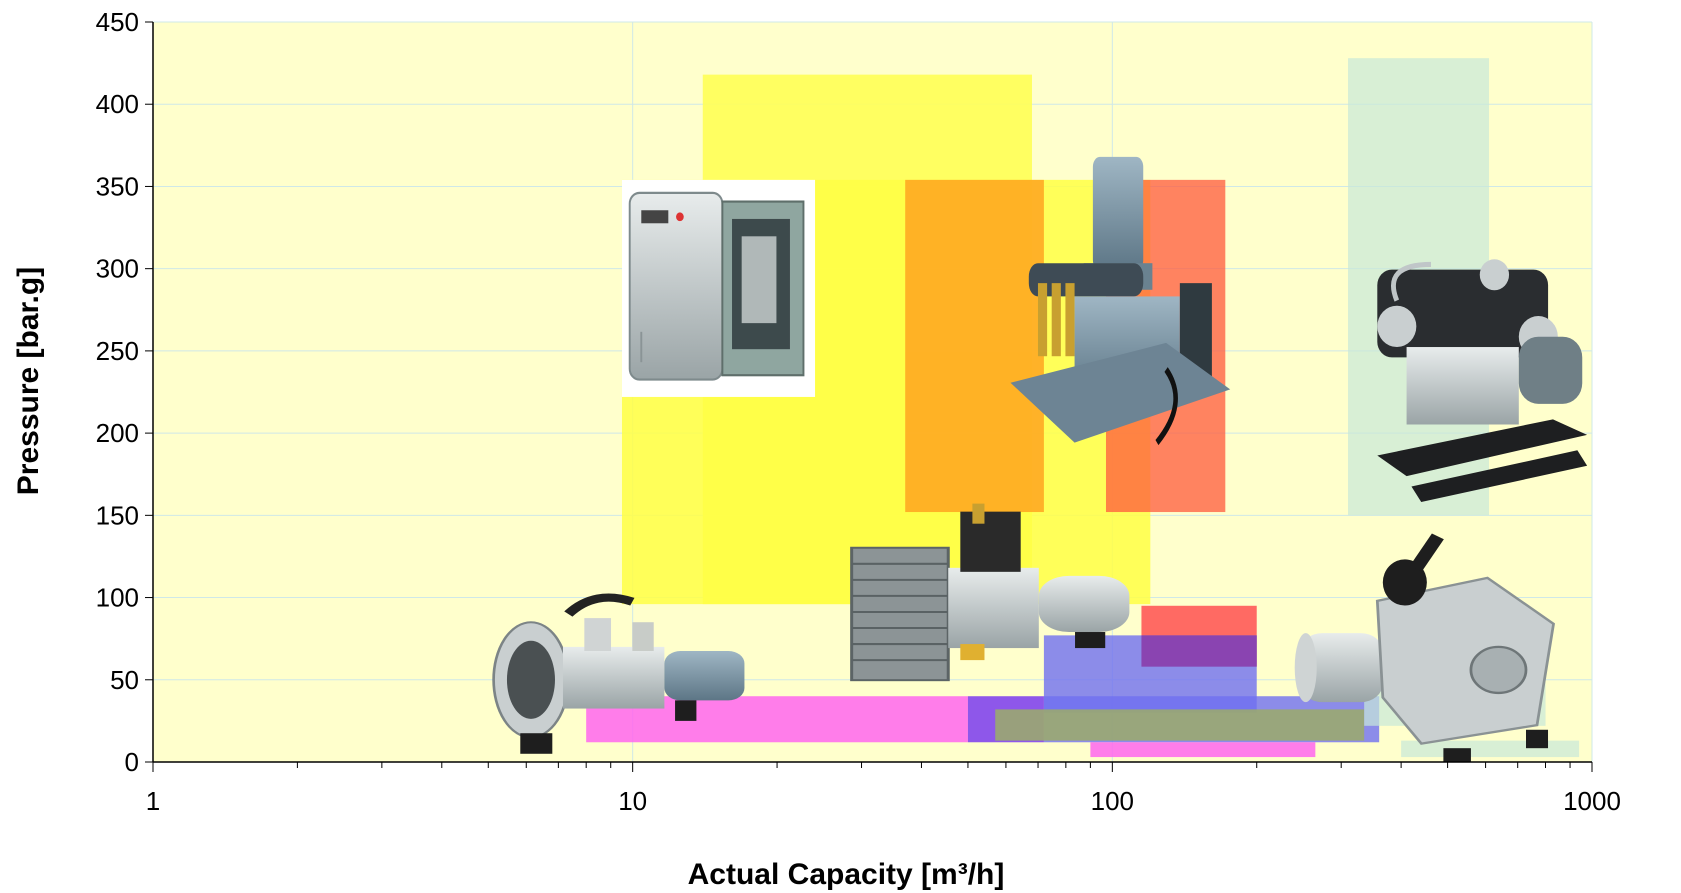 The height and width of the screenshot is (893, 1681). I want to click on y-axis-ticks: 0 50 100 150 200 250 300 350 400 450, so click(124, 392).